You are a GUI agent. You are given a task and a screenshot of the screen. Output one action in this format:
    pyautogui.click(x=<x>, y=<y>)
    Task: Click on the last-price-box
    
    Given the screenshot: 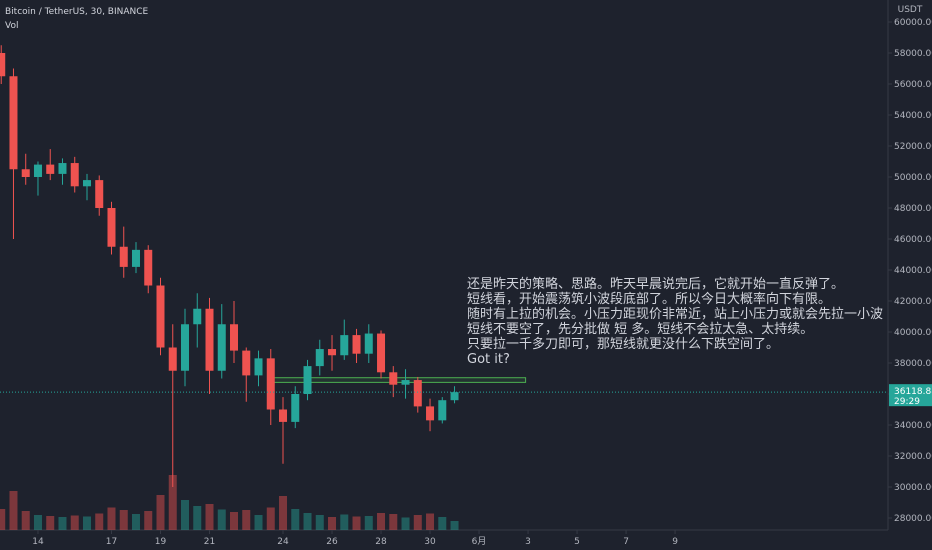 What is the action you would take?
    pyautogui.click(x=910, y=395)
    